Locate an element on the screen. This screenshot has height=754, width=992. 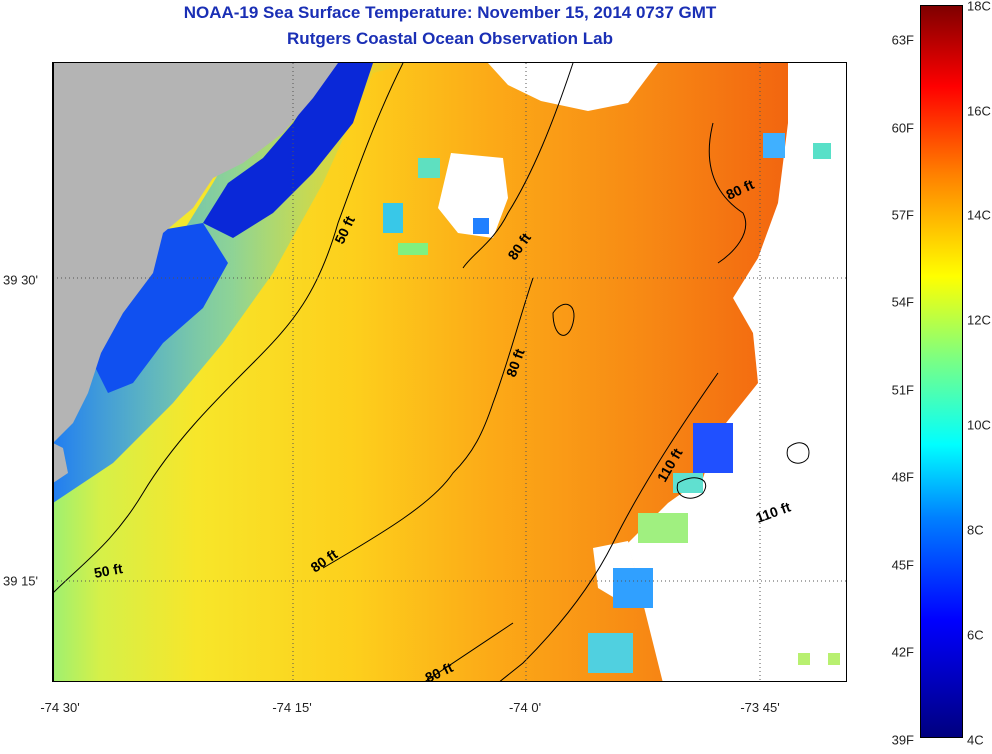
colorbar-f-label: 42F is located at coordinates (902, 652).